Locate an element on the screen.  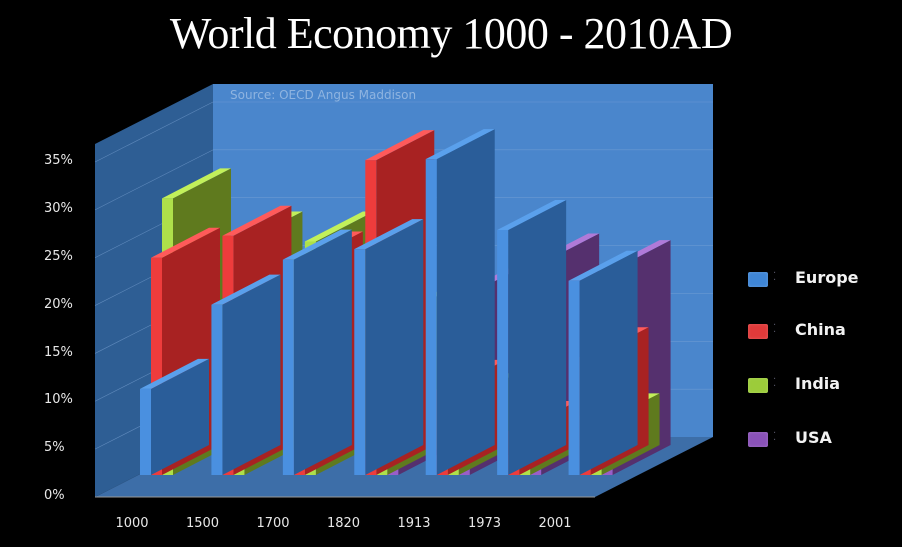
x-tick-label: 2001 is located at coordinates (555, 523).